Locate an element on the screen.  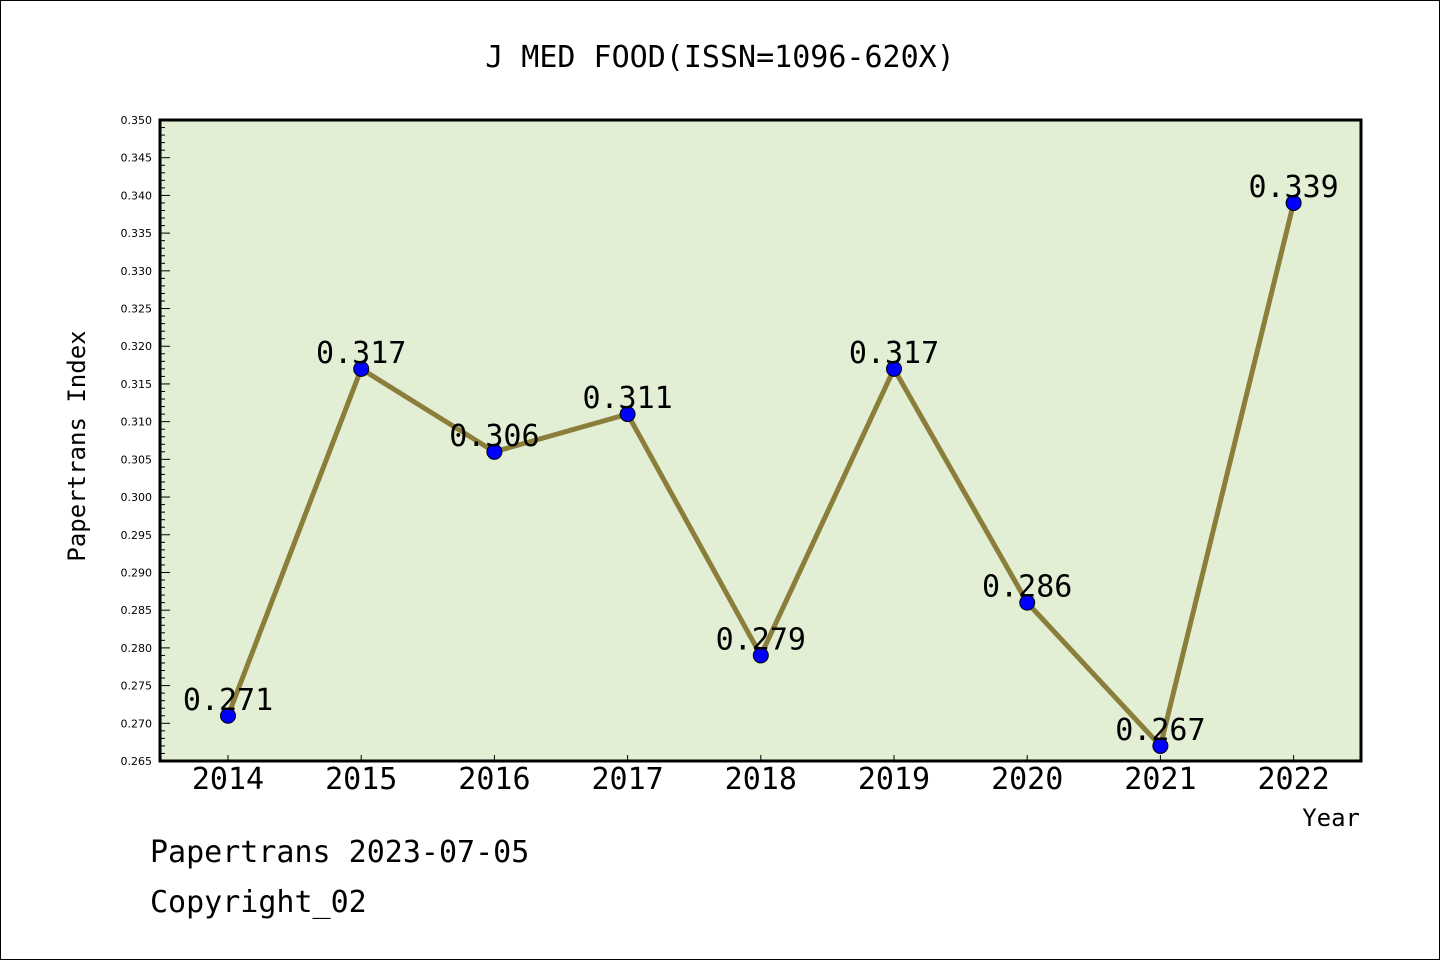
x-tick-label: 2021 is located at coordinates (1160, 779).